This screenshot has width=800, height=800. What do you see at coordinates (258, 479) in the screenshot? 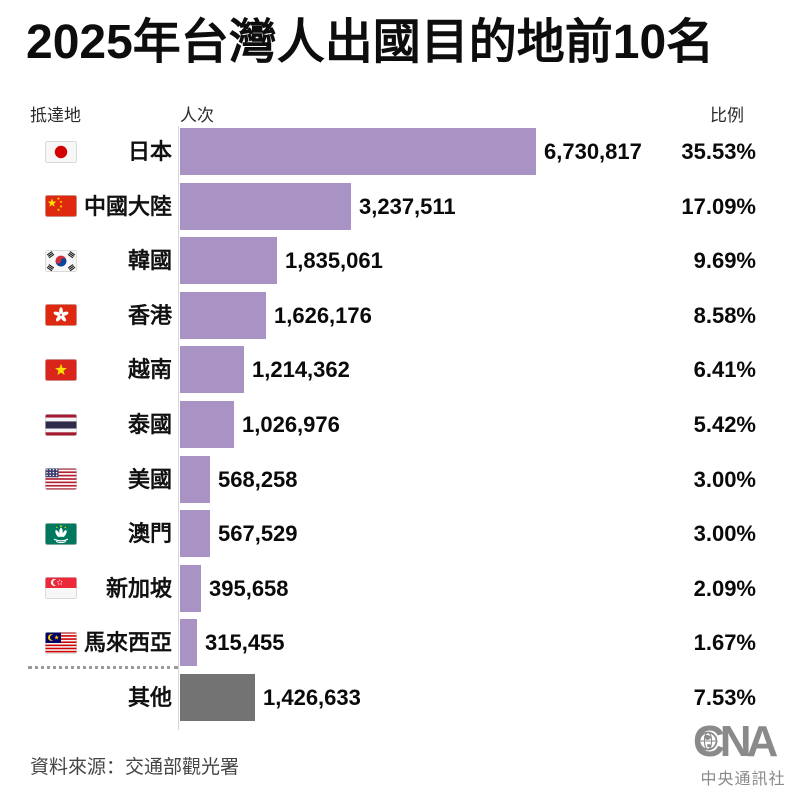
I see `value-label: 568,258` at bounding box center [258, 479].